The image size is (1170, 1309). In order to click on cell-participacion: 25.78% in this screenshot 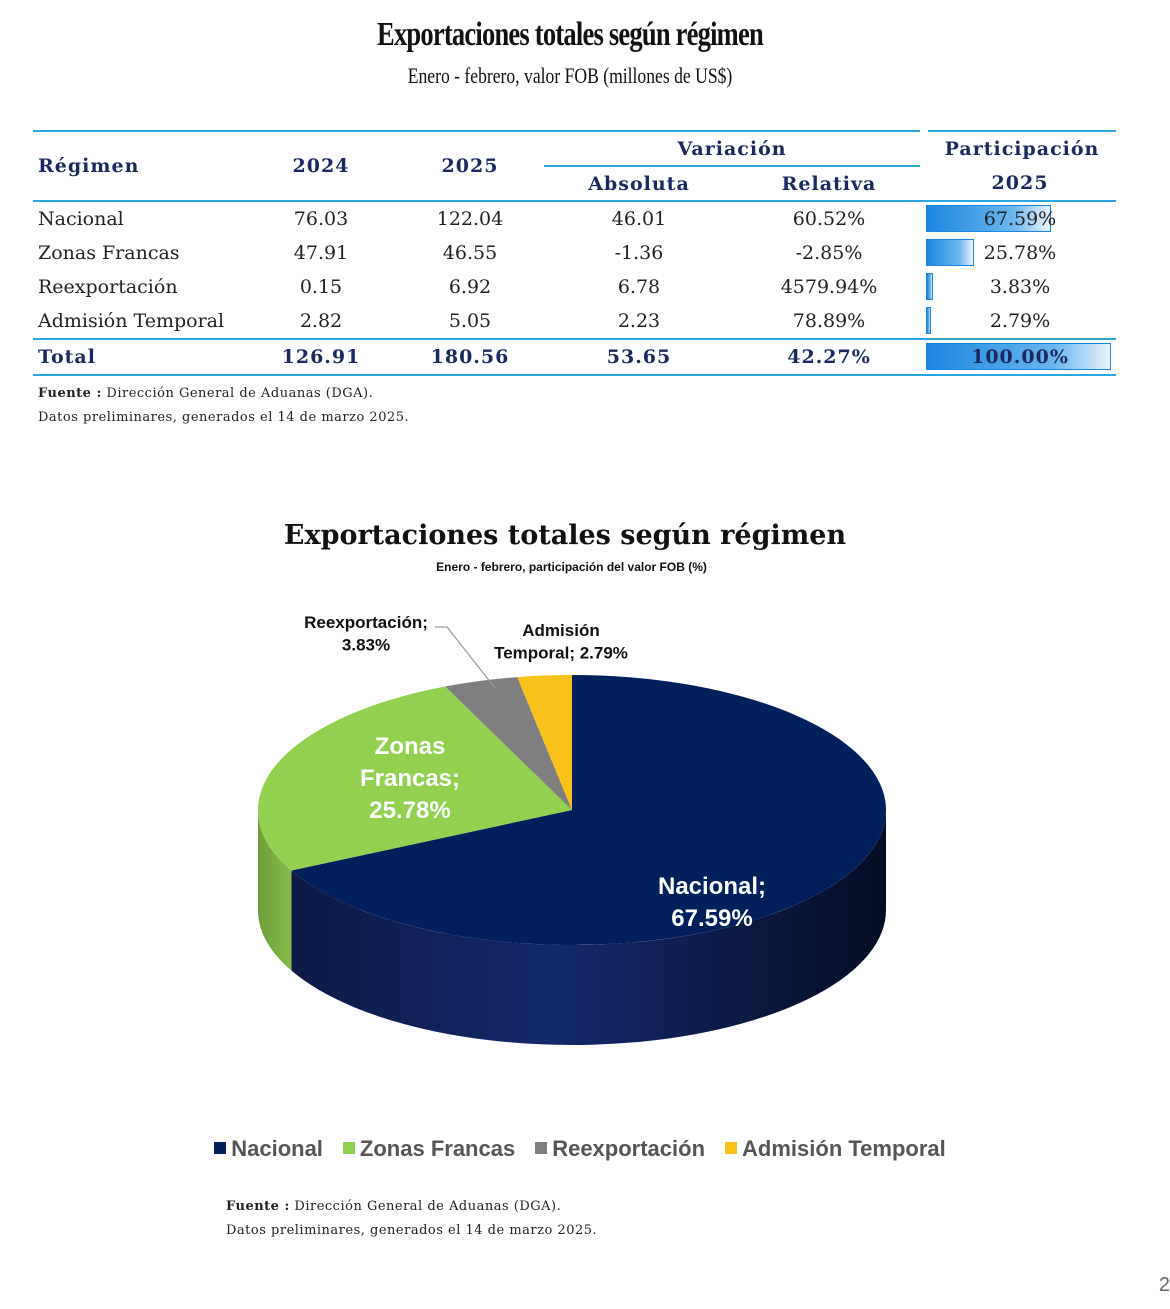, I will do `click(1020, 253)`.